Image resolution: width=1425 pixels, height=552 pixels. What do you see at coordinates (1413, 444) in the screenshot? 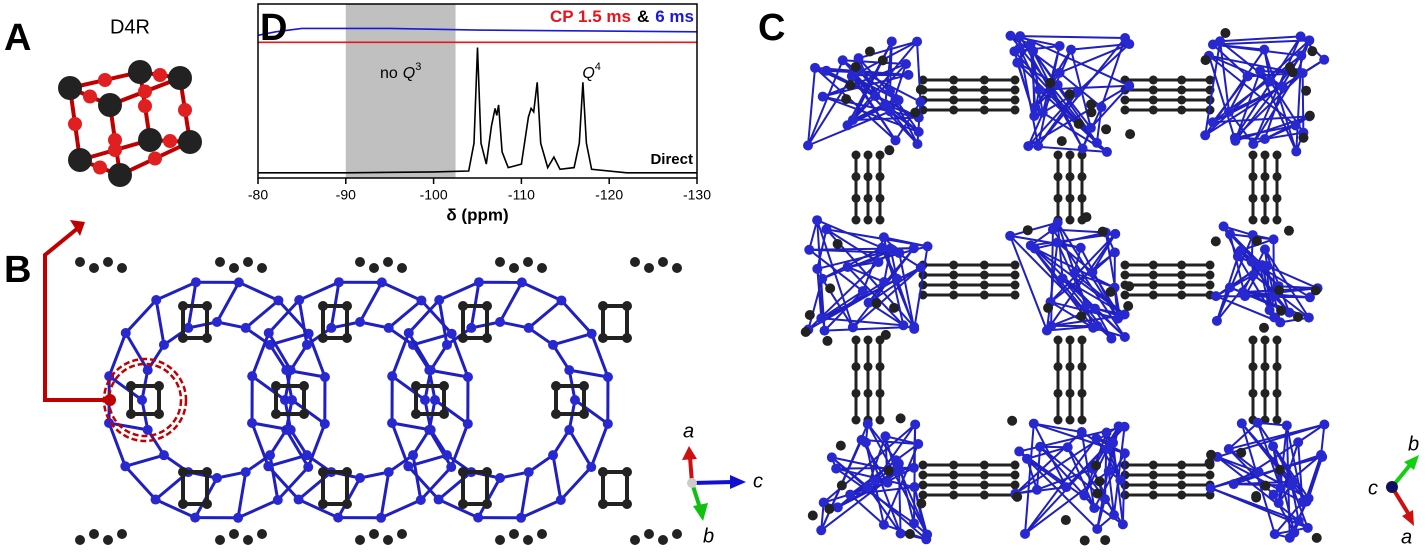
I see `axis-label: b` at bounding box center [1413, 444].